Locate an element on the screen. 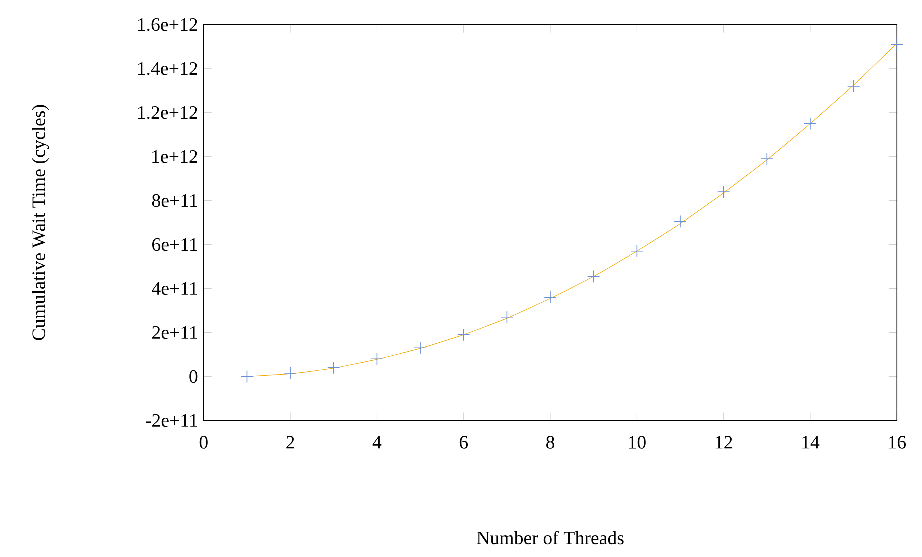  x-tick-label: 2 is located at coordinates (290, 442).